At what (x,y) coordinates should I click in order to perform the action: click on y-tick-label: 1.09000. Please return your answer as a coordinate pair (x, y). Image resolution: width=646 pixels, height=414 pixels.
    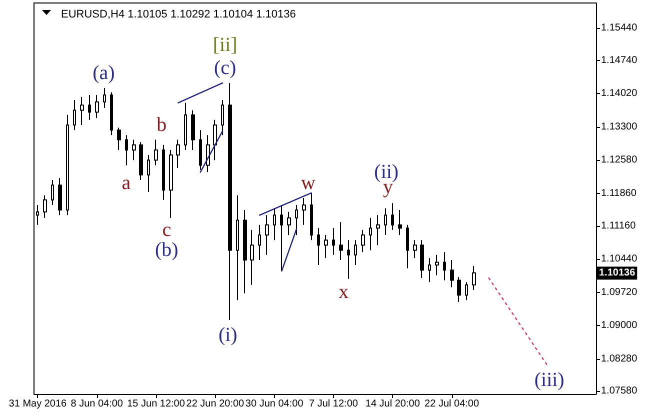
    Looking at the image, I should click on (619, 326).